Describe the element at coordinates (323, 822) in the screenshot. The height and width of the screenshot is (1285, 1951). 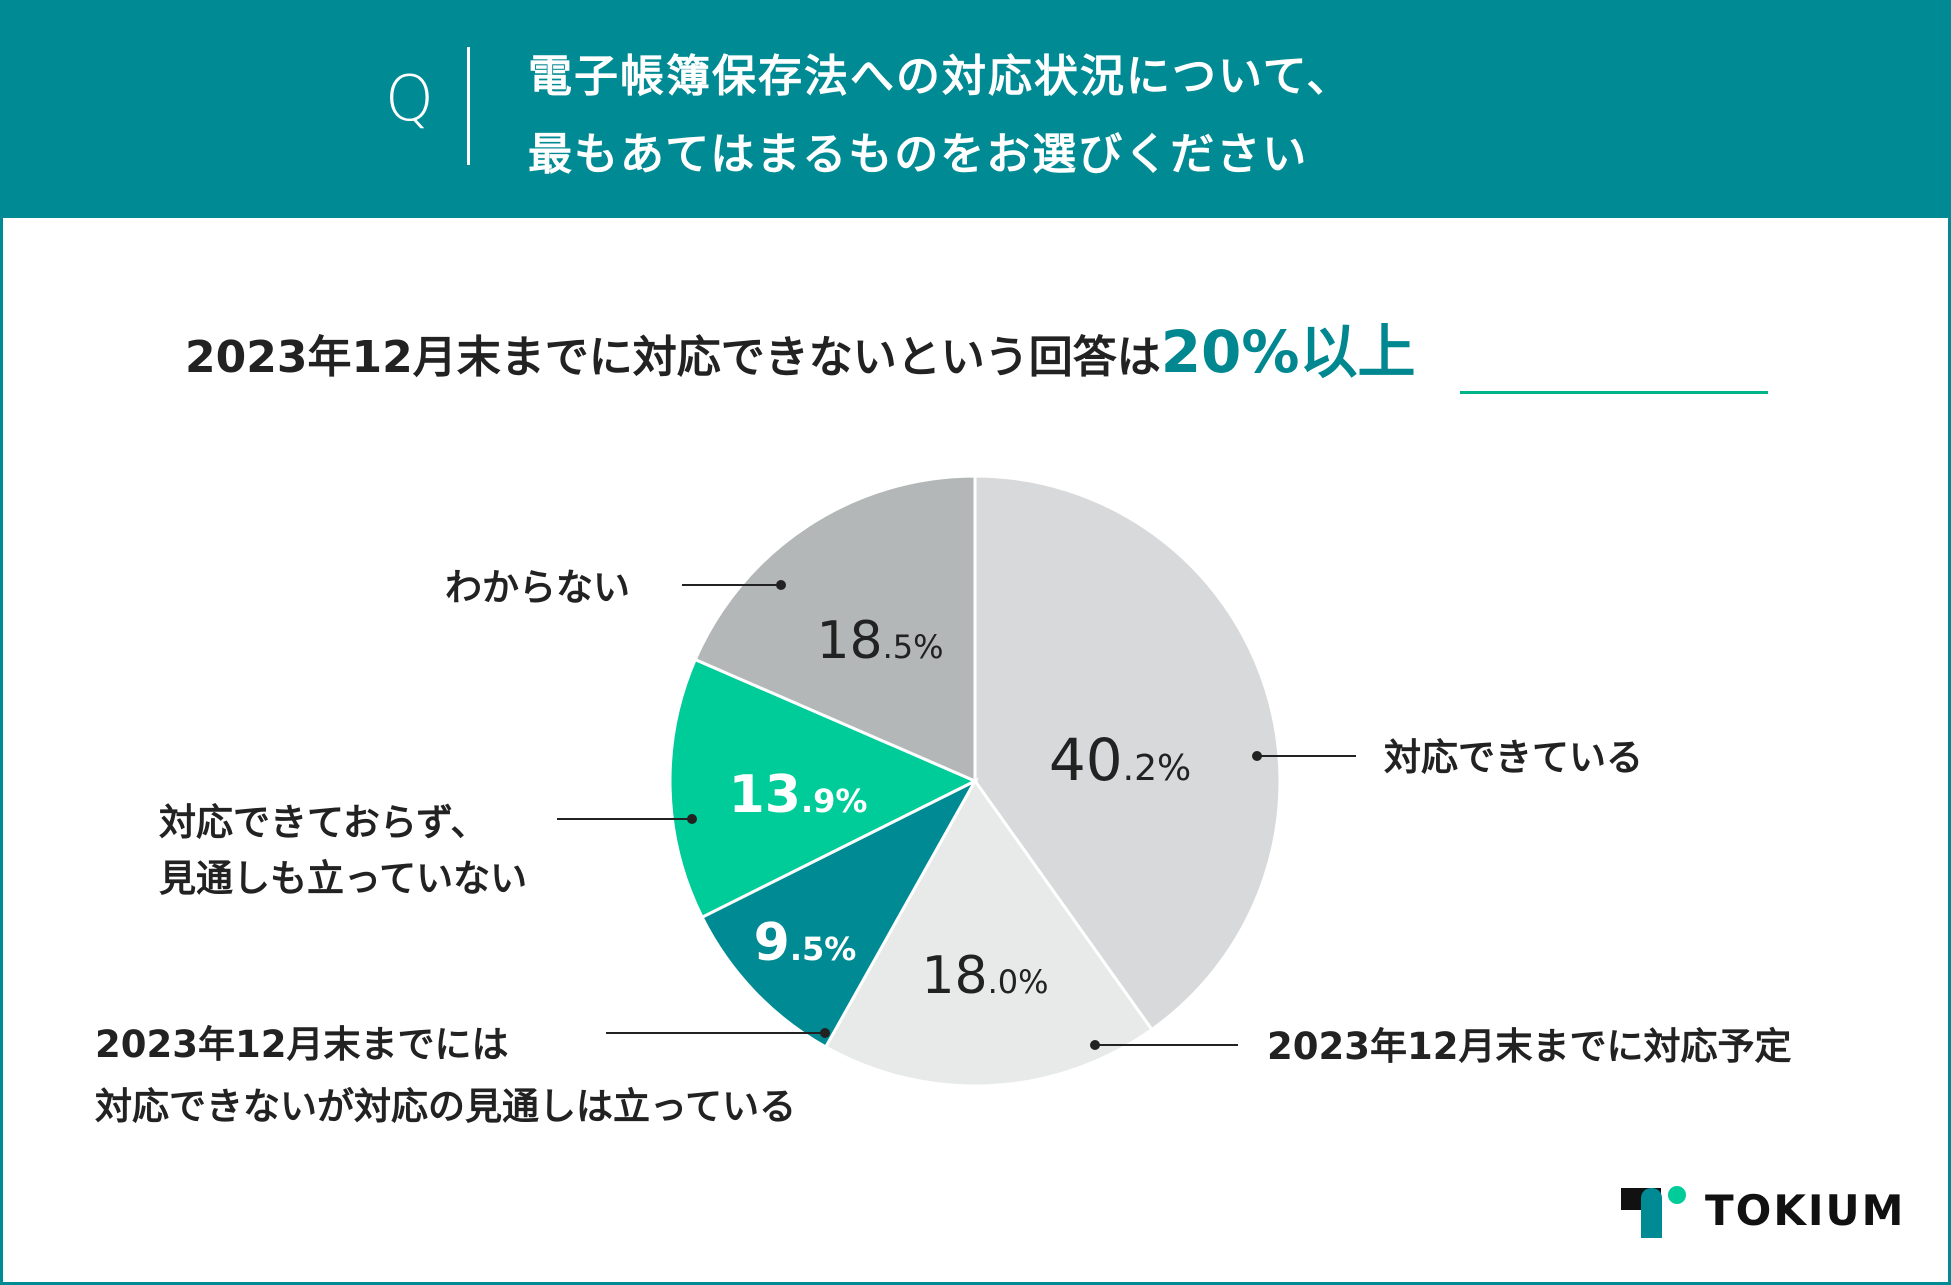
I see `slice-category-label: 対応できておらず、` at that location.